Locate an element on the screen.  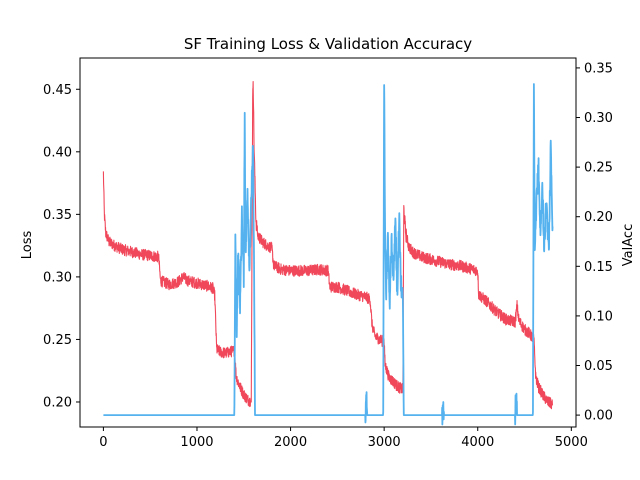
x-tick-label: 4000 is located at coordinates (477, 442).